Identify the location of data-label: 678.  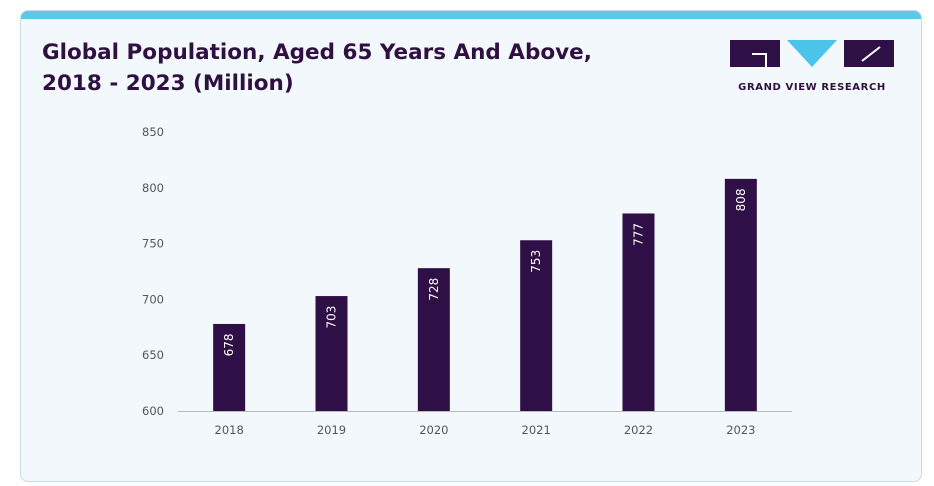
(229, 344).